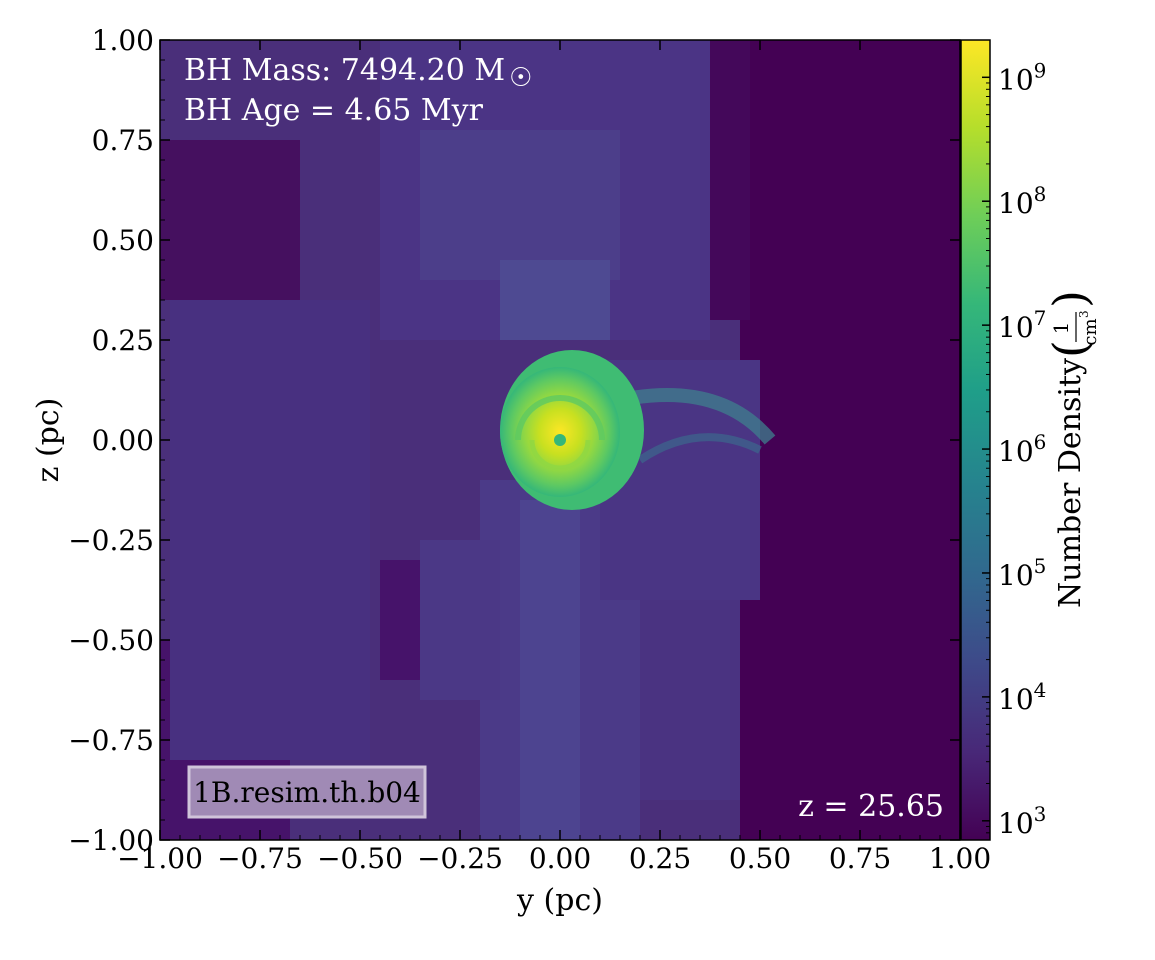 This screenshot has height=960, width=1155. Describe the element at coordinates (123, 340) in the screenshot. I see `y-tick-label: 0.25` at that location.